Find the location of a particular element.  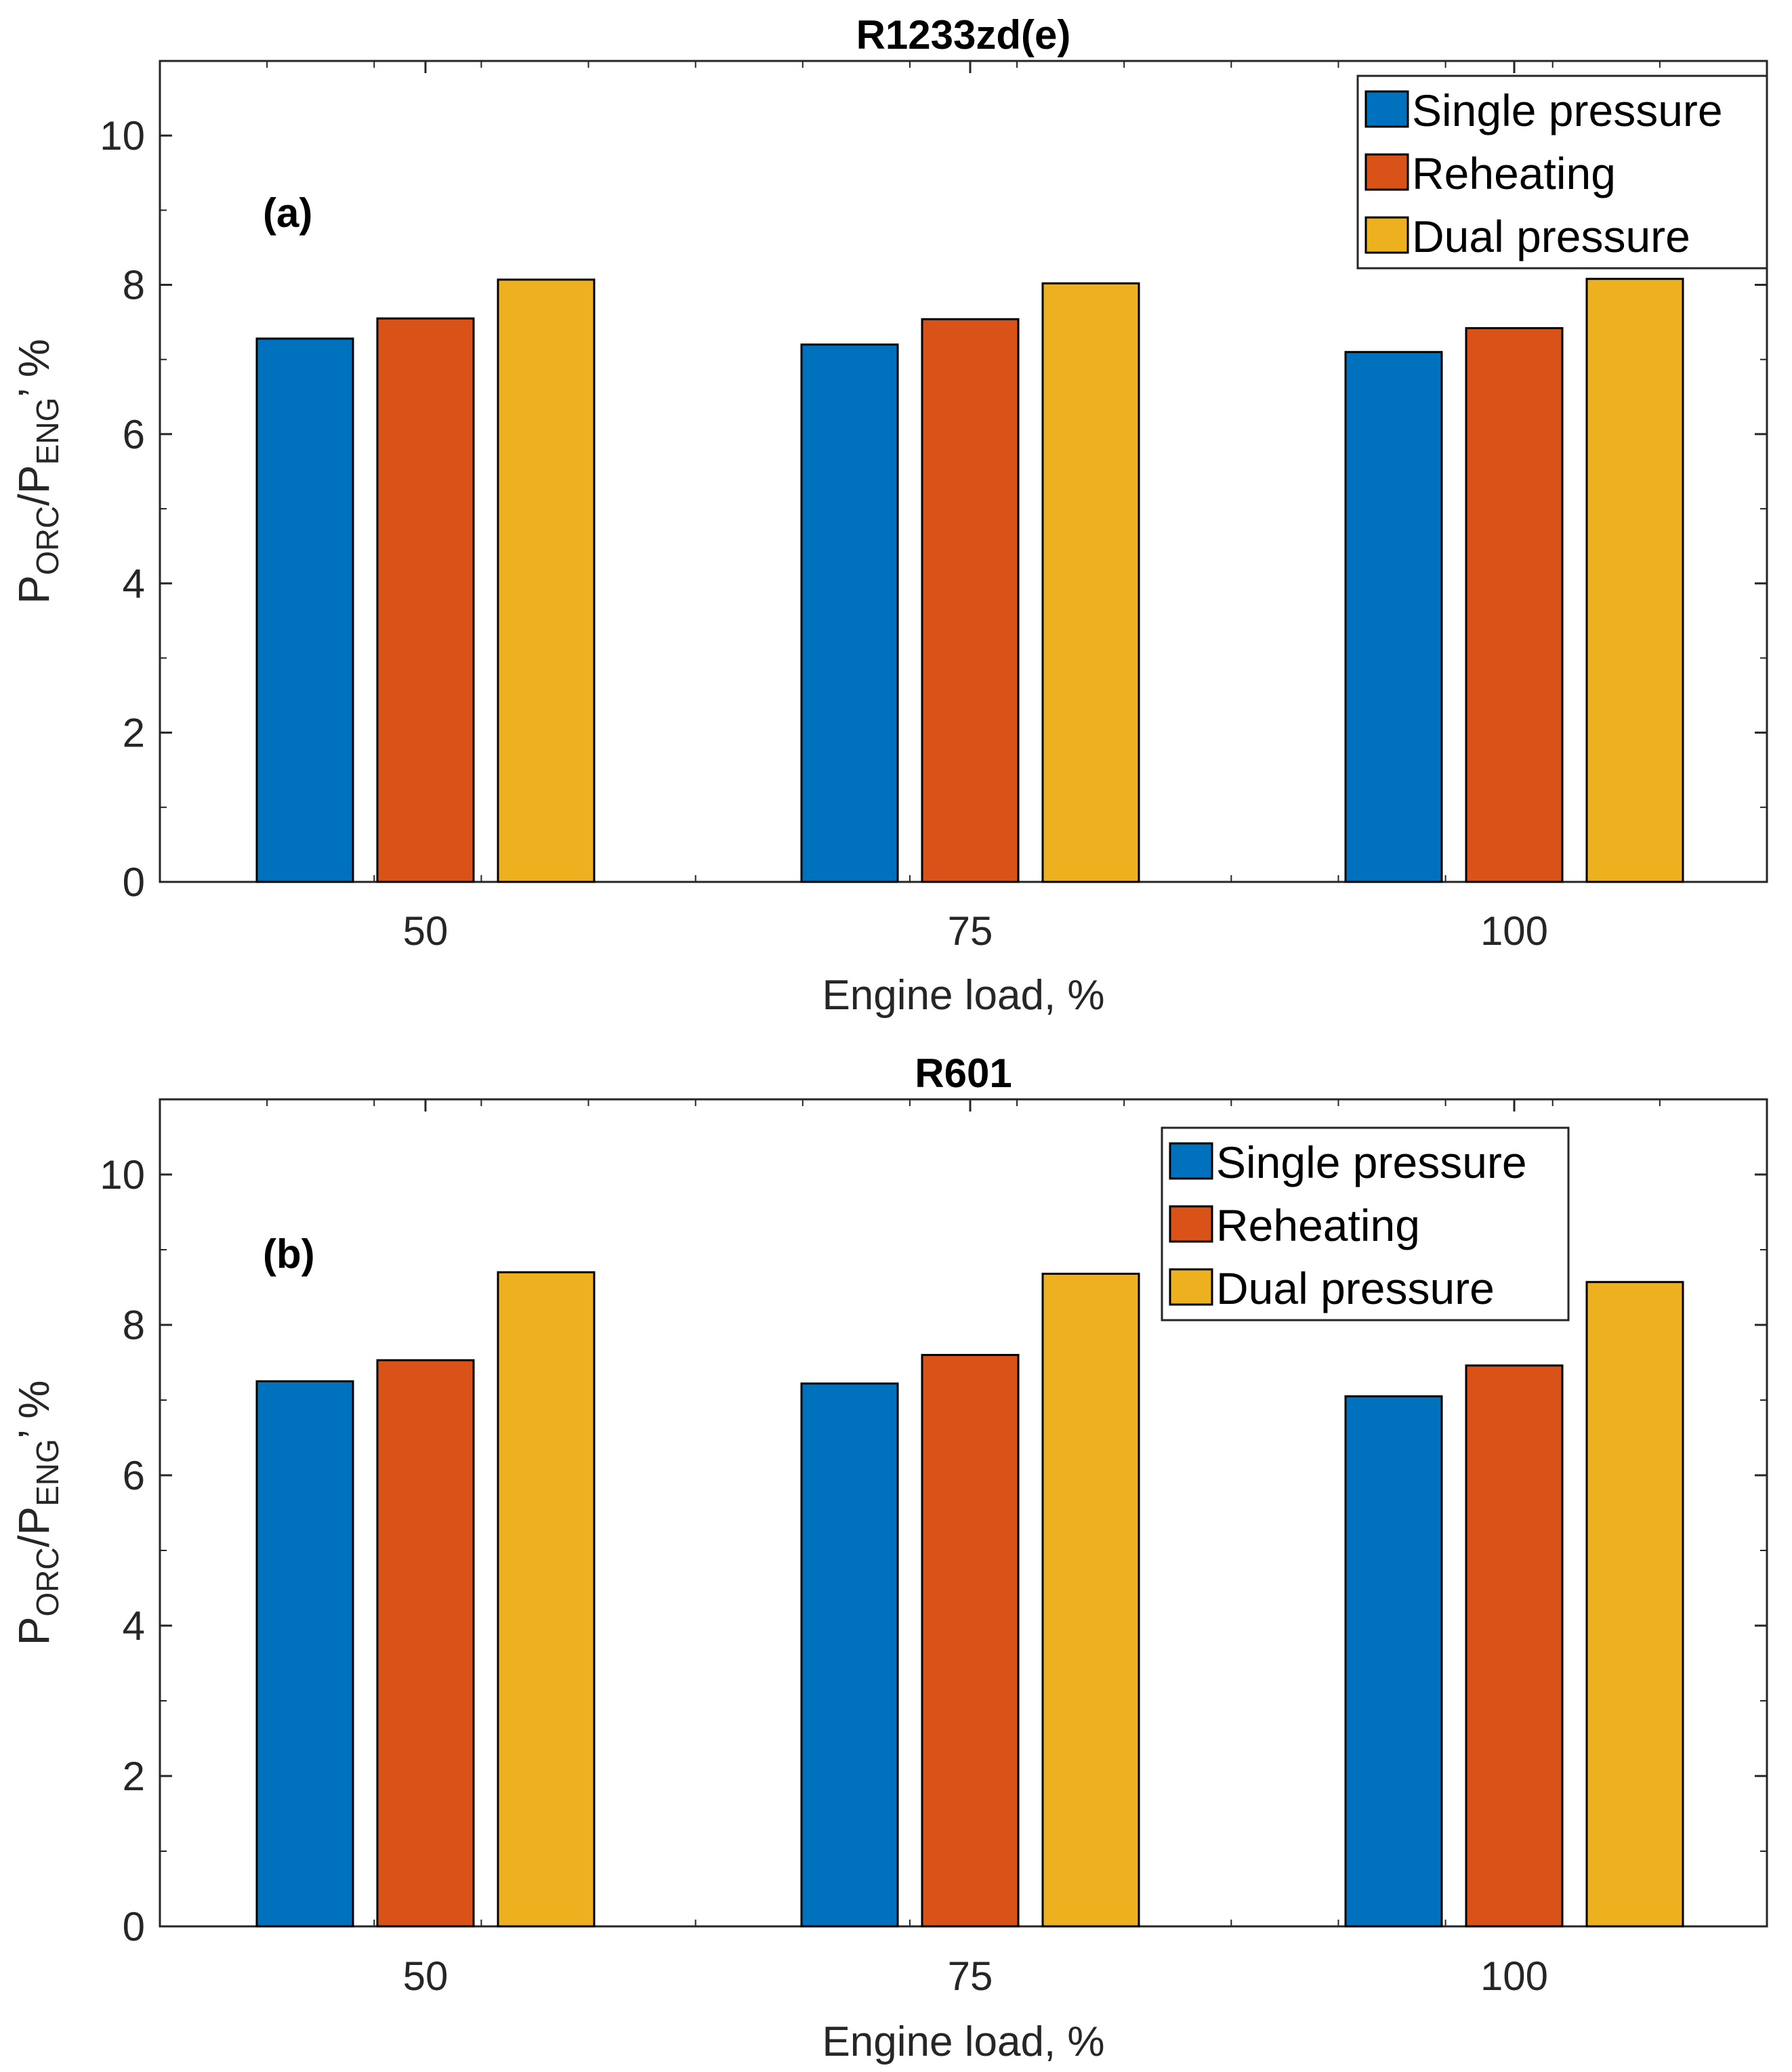

panel-label: (a) is located at coordinates (287, 213).